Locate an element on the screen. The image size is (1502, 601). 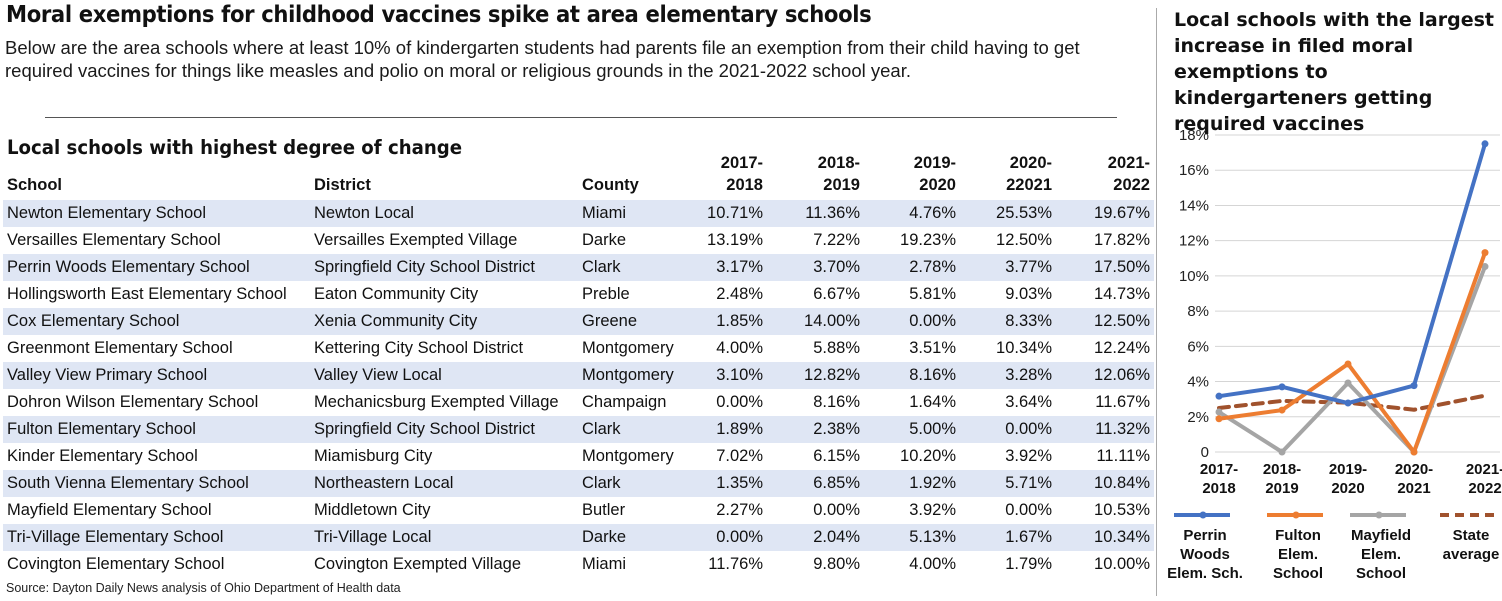
col-2019-2020: 2019- 2020 is located at coordinates (934, 174).